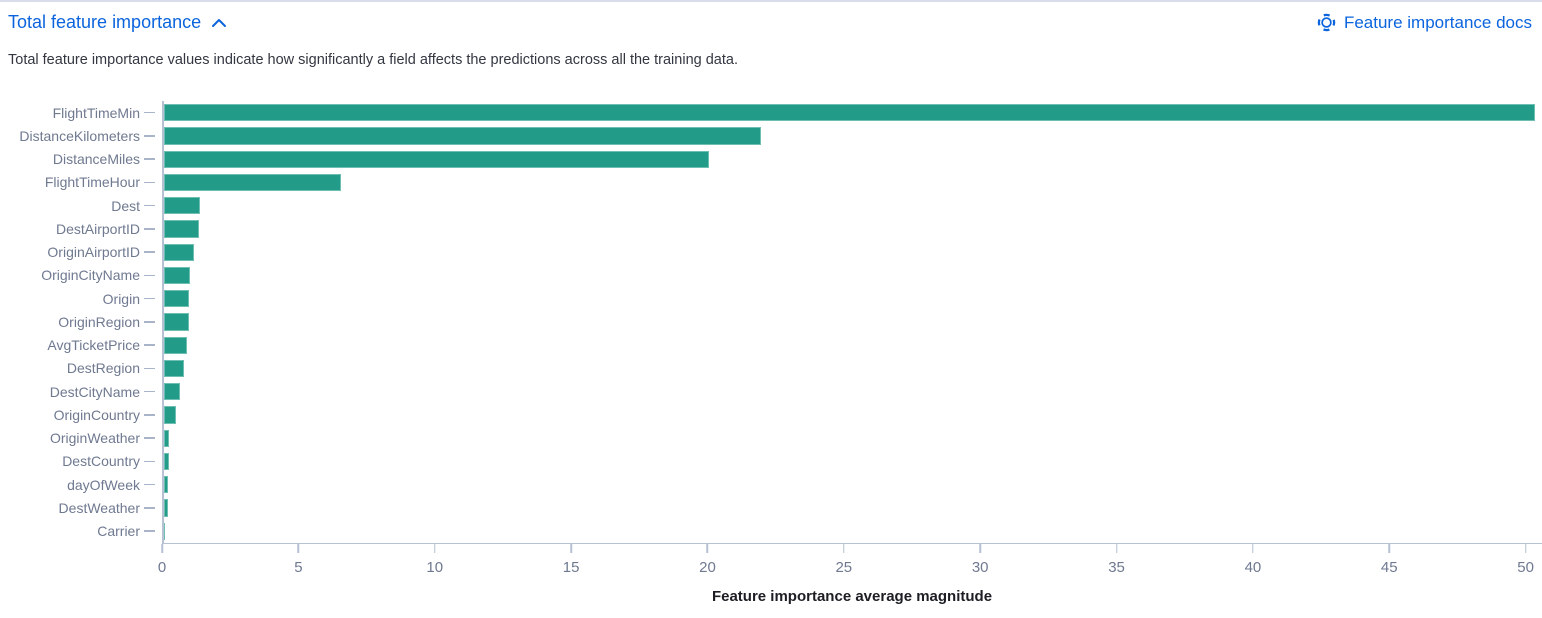  I want to click on chart-row: DestWeather, so click(775, 507).